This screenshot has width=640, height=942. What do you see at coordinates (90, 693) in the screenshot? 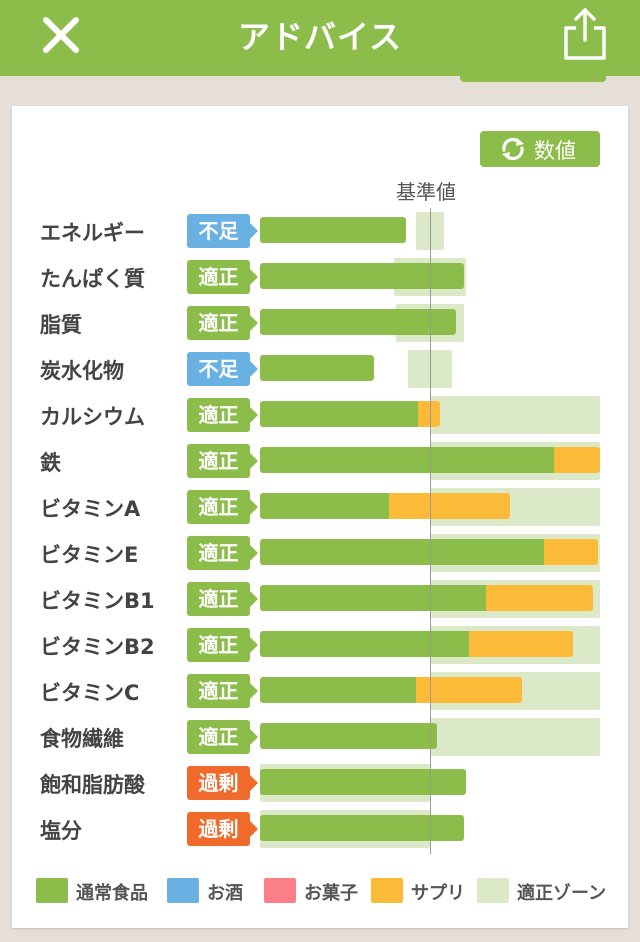
I see `nutrient-label: ビタミンC` at bounding box center [90, 693].